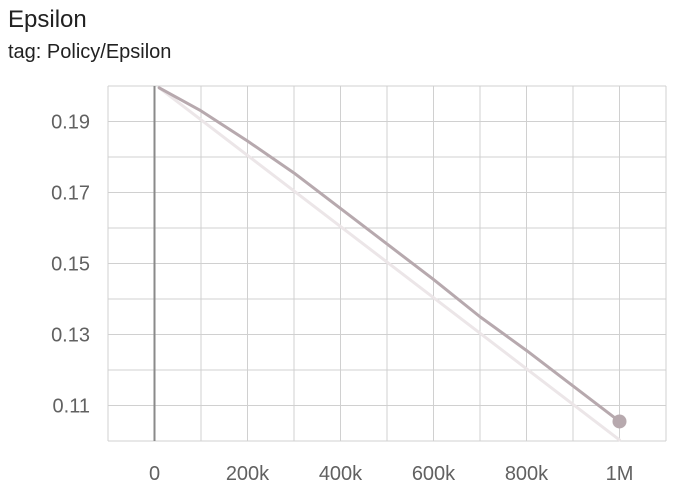  I want to click on y-tick-label: 0.19, so click(70, 123).